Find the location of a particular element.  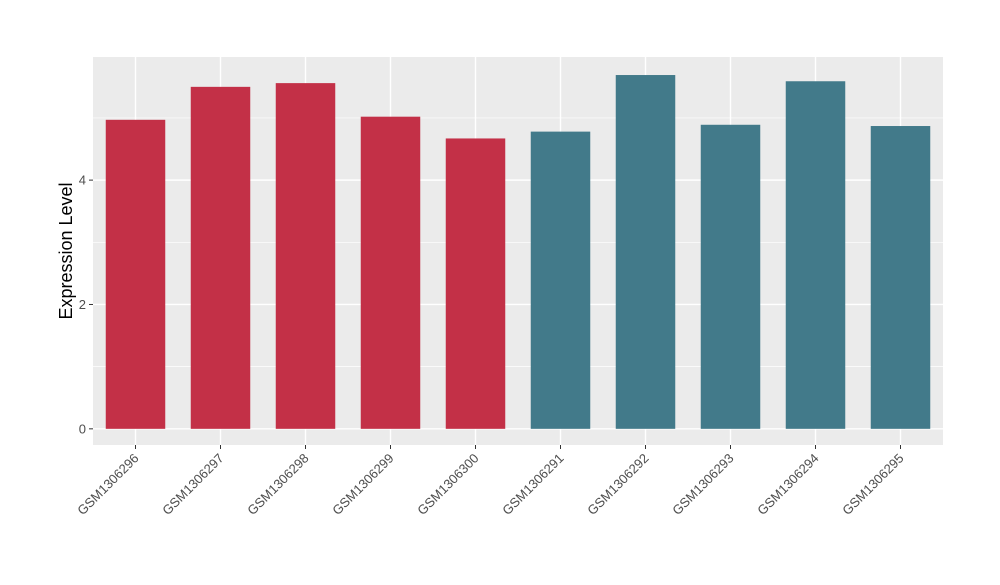

y-tick-label: 0 is located at coordinates (82, 428).